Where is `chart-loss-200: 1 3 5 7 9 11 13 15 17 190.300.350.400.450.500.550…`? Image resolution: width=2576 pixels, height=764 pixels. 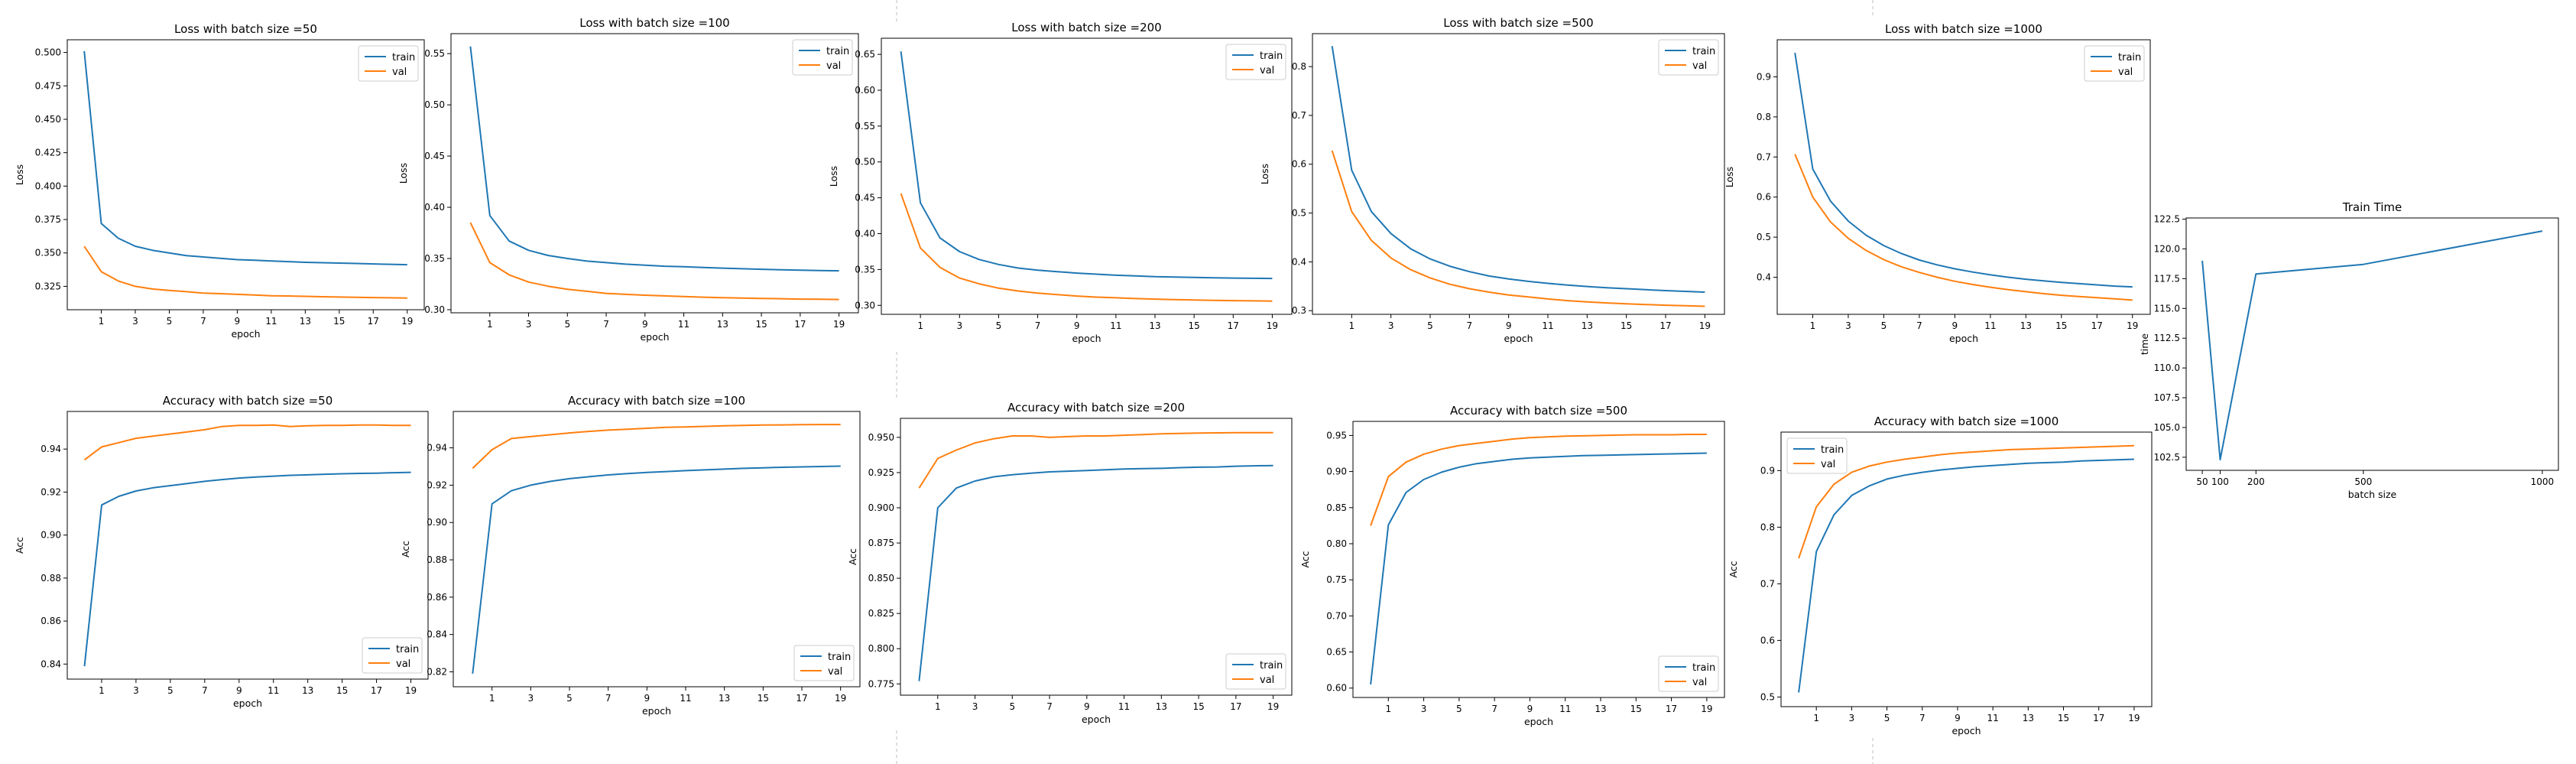 chart-loss-200: 1 3 5 7 9 11 13 15 17 190.300.350.400.450.500.550… is located at coordinates (1060, 182).